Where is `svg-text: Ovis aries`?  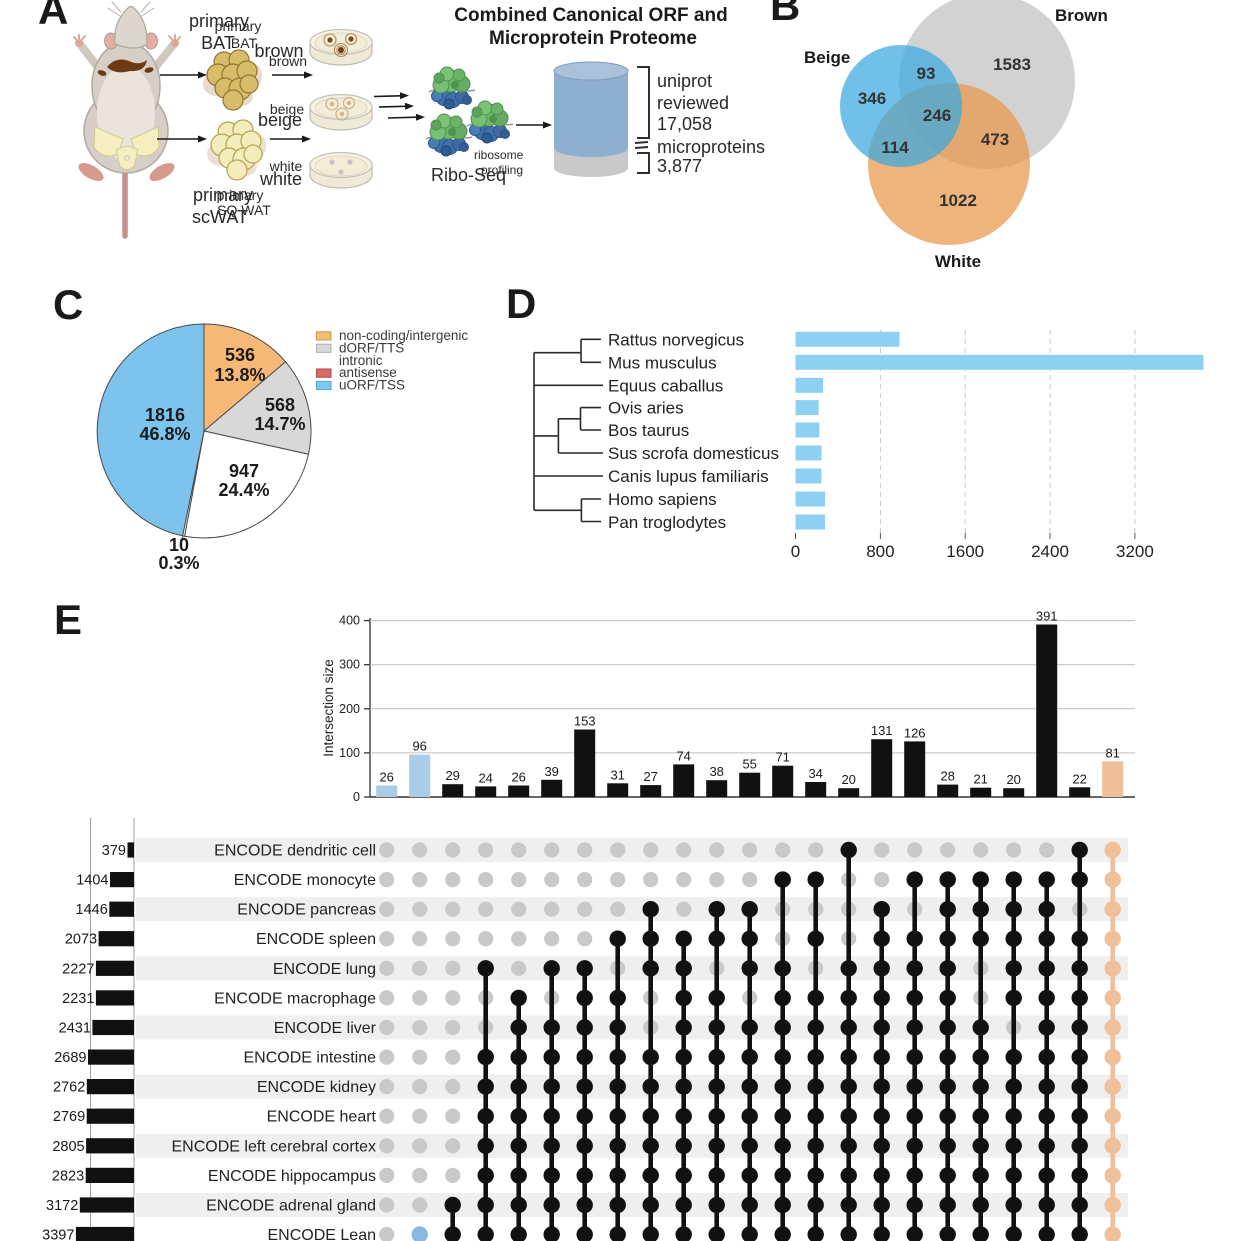
svg-text: Ovis aries is located at coordinates (646, 408).